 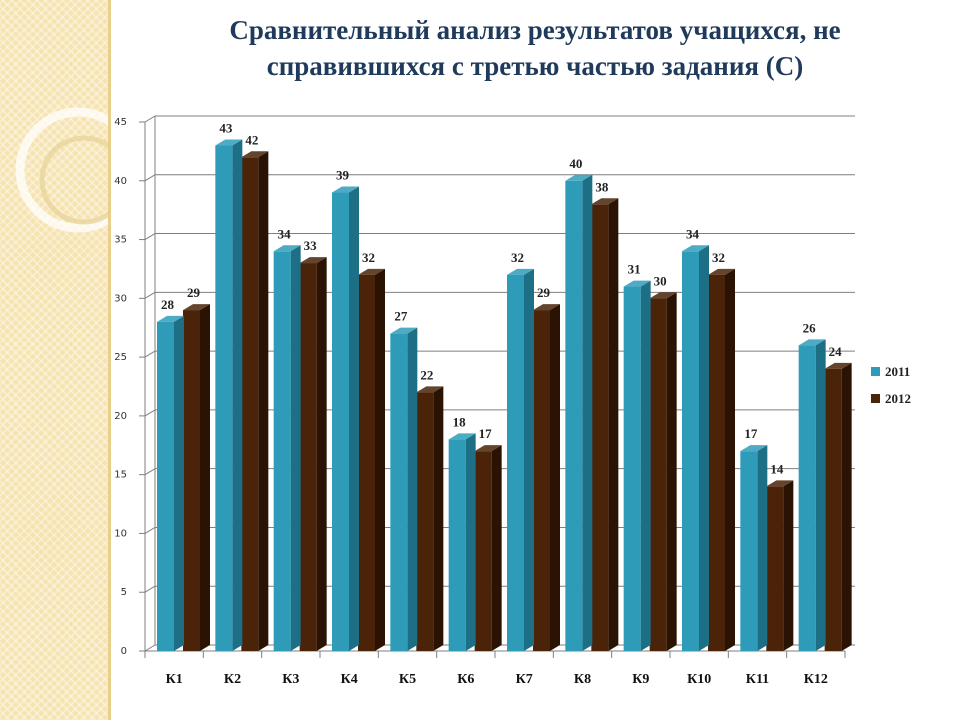 I want to click on y-tick-label: 25, so click(x=120, y=357).